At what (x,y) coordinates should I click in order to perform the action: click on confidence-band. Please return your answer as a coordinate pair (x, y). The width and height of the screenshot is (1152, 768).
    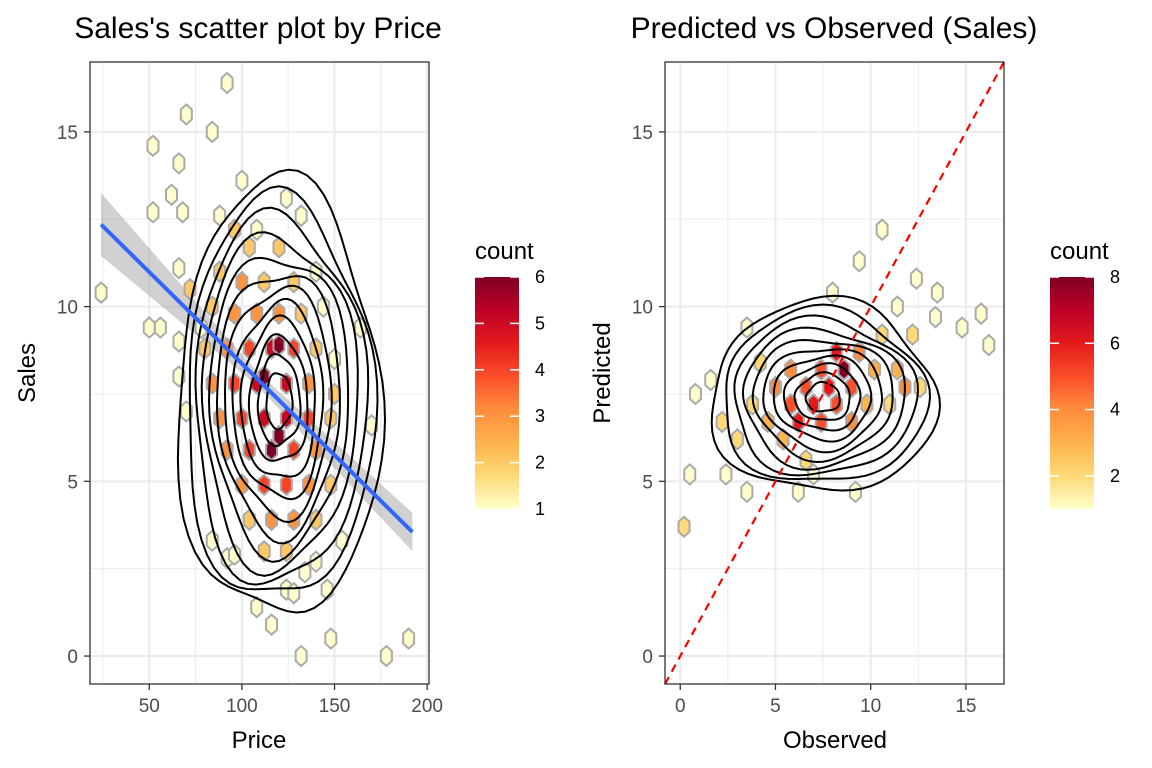
    Looking at the image, I should click on (257, 372).